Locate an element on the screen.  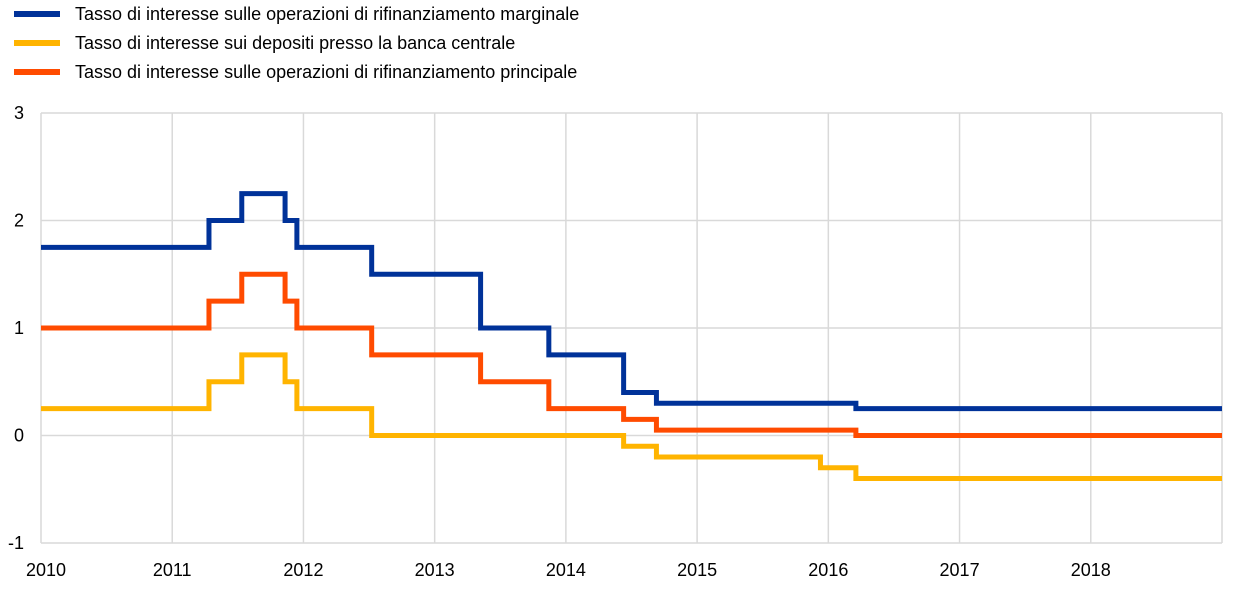
x-tick-label: 2014 is located at coordinates (566, 570).